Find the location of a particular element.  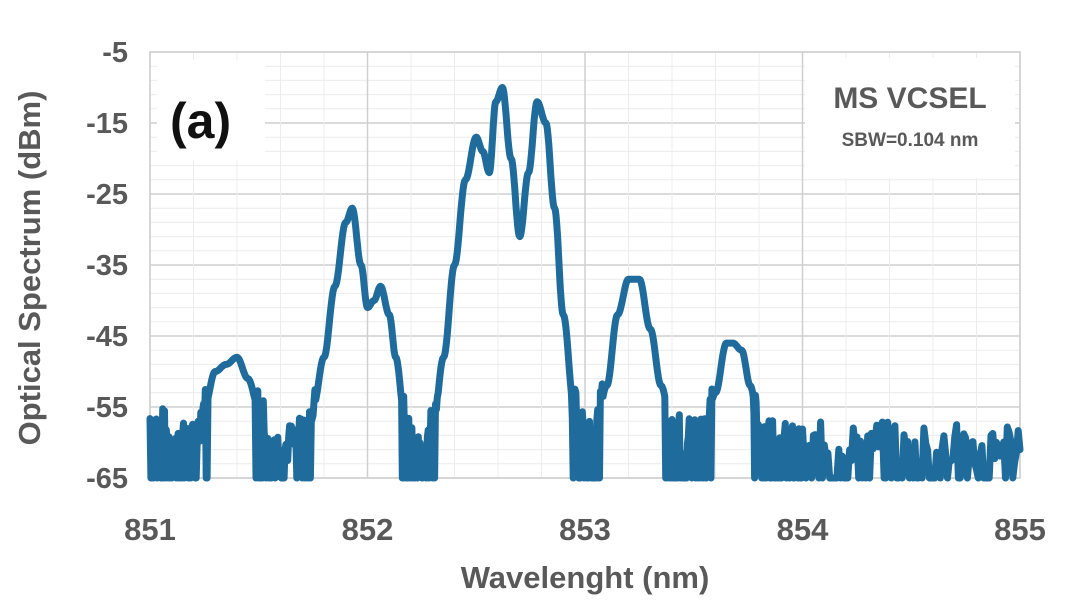

y-axis-title: Optical Spectrum (dBm) is located at coordinates (29, 268).